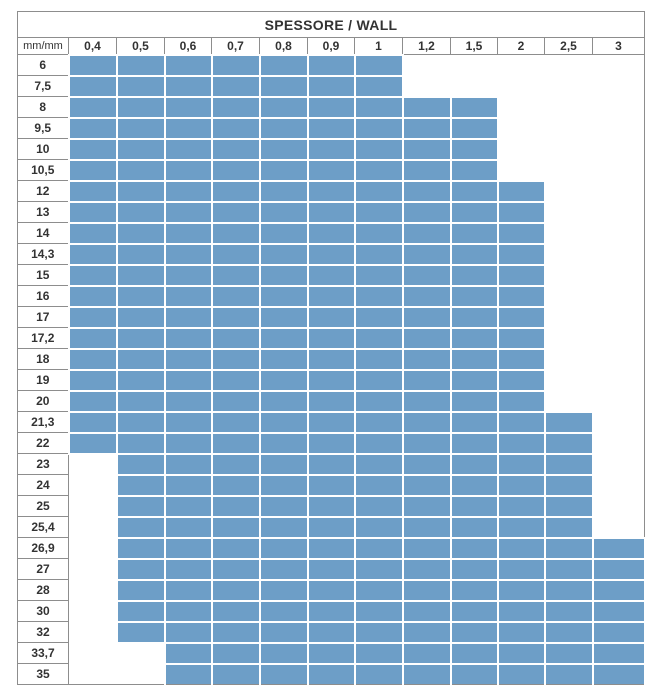 This screenshot has width=659, height=693. What do you see at coordinates (43, 233) in the screenshot?
I see `row-label-diameter: 14` at bounding box center [43, 233].